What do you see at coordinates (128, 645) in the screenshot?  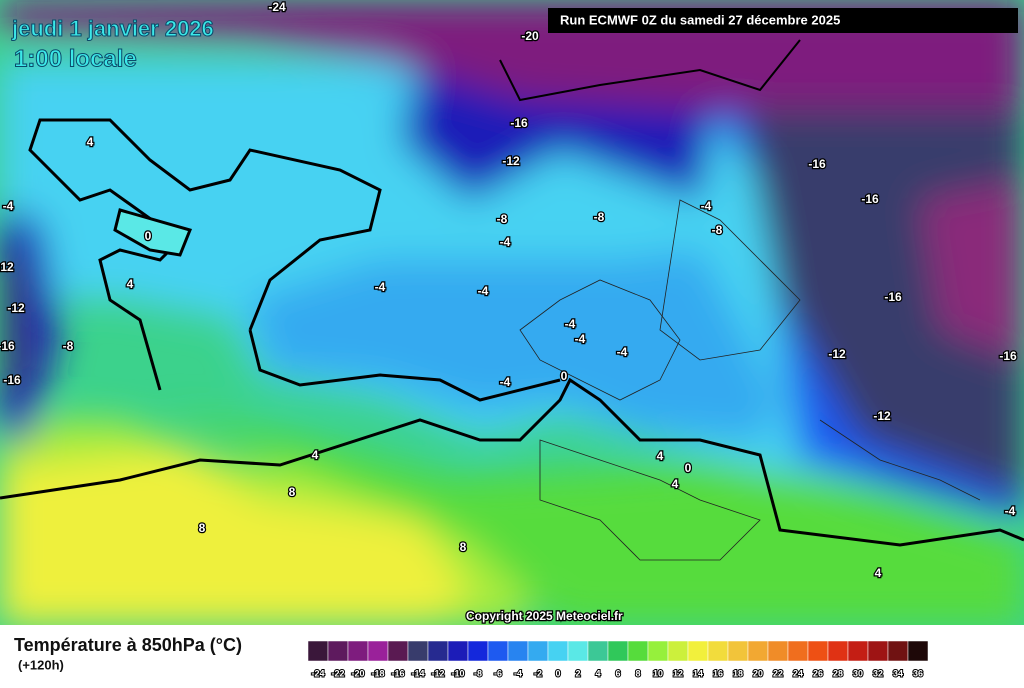 I see `legend-title: Température à 850hPa (°C)` at bounding box center [128, 645].